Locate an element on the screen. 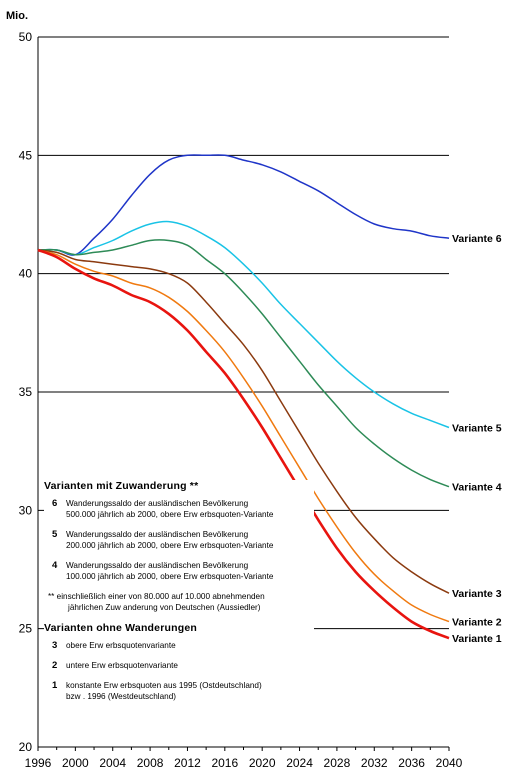  legend-without-entry-text: untere Erw erbsquotenvariante is located at coordinates (122, 665).